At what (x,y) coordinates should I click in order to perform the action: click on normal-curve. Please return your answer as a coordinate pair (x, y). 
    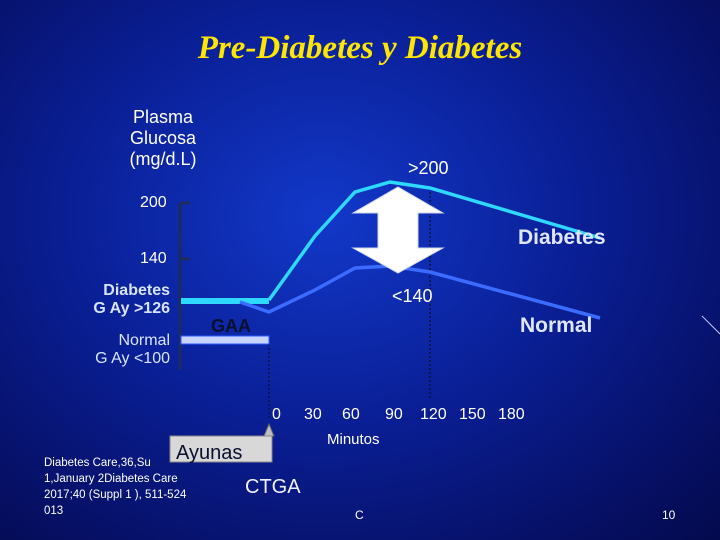
    Looking at the image, I should click on (420, 292).